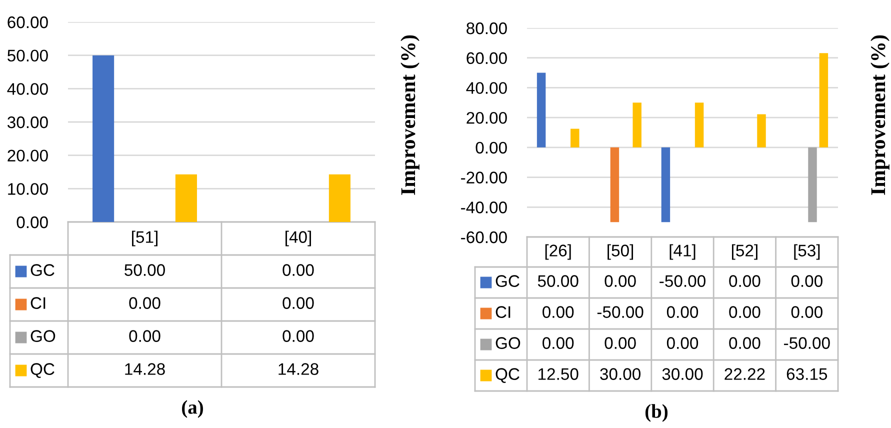  Describe the element at coordinates (28, 56) in the screenshot. I see `y-tick-label: 50.00` at that location.